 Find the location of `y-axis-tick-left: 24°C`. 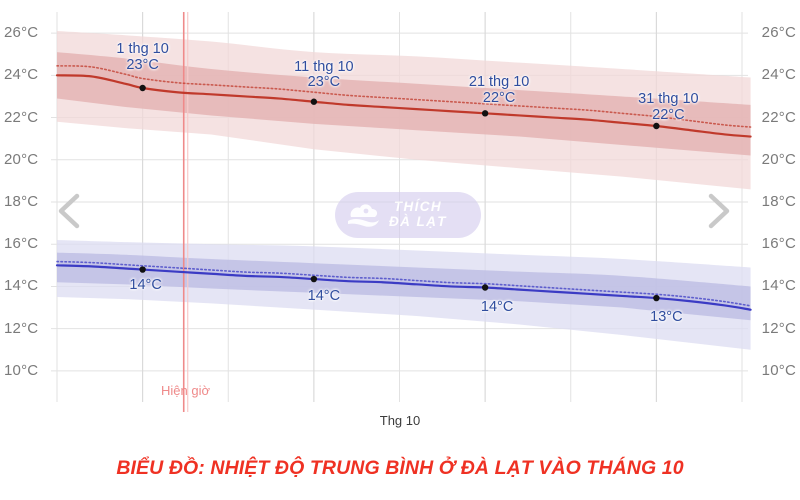

y-axis-tick-left: 24°C is located at coordinates (21, 75).